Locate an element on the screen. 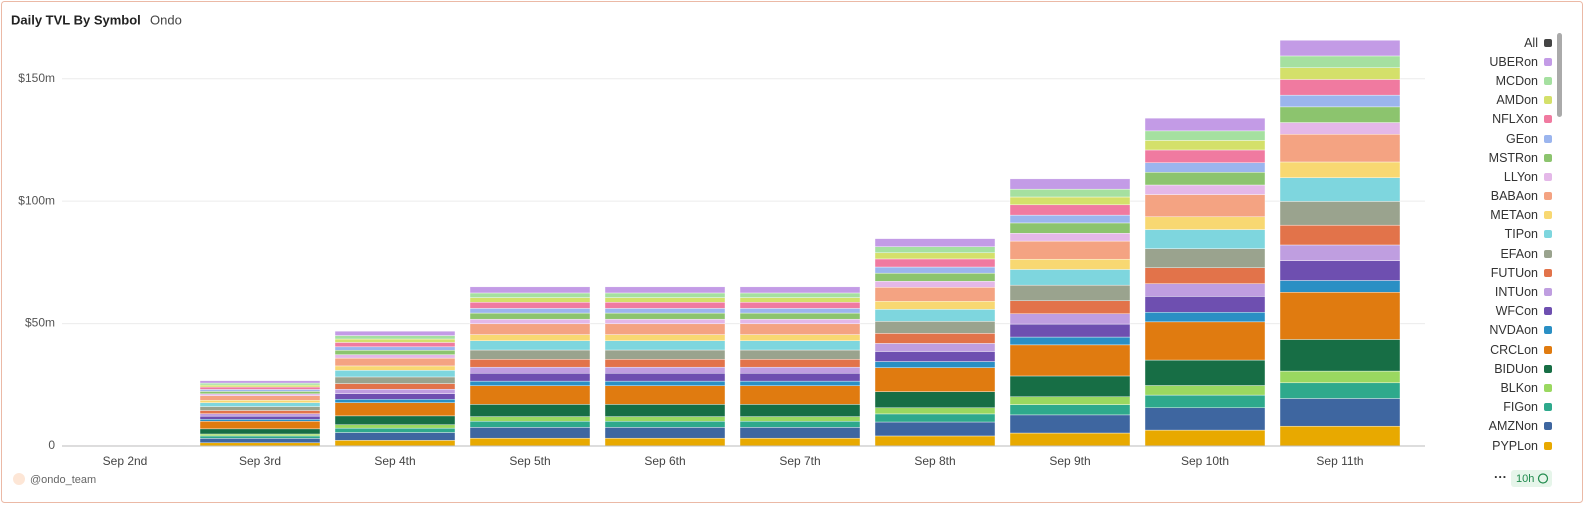 The width and height of the screenshot is (1585, 505). legend-item: GEon is located at coordinates (1496, 138).